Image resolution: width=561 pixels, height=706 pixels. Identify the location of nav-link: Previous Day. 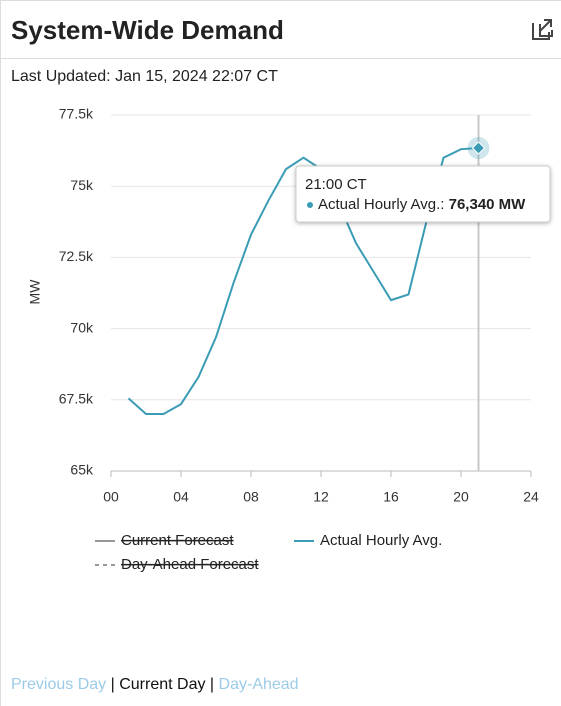
(58, 684).